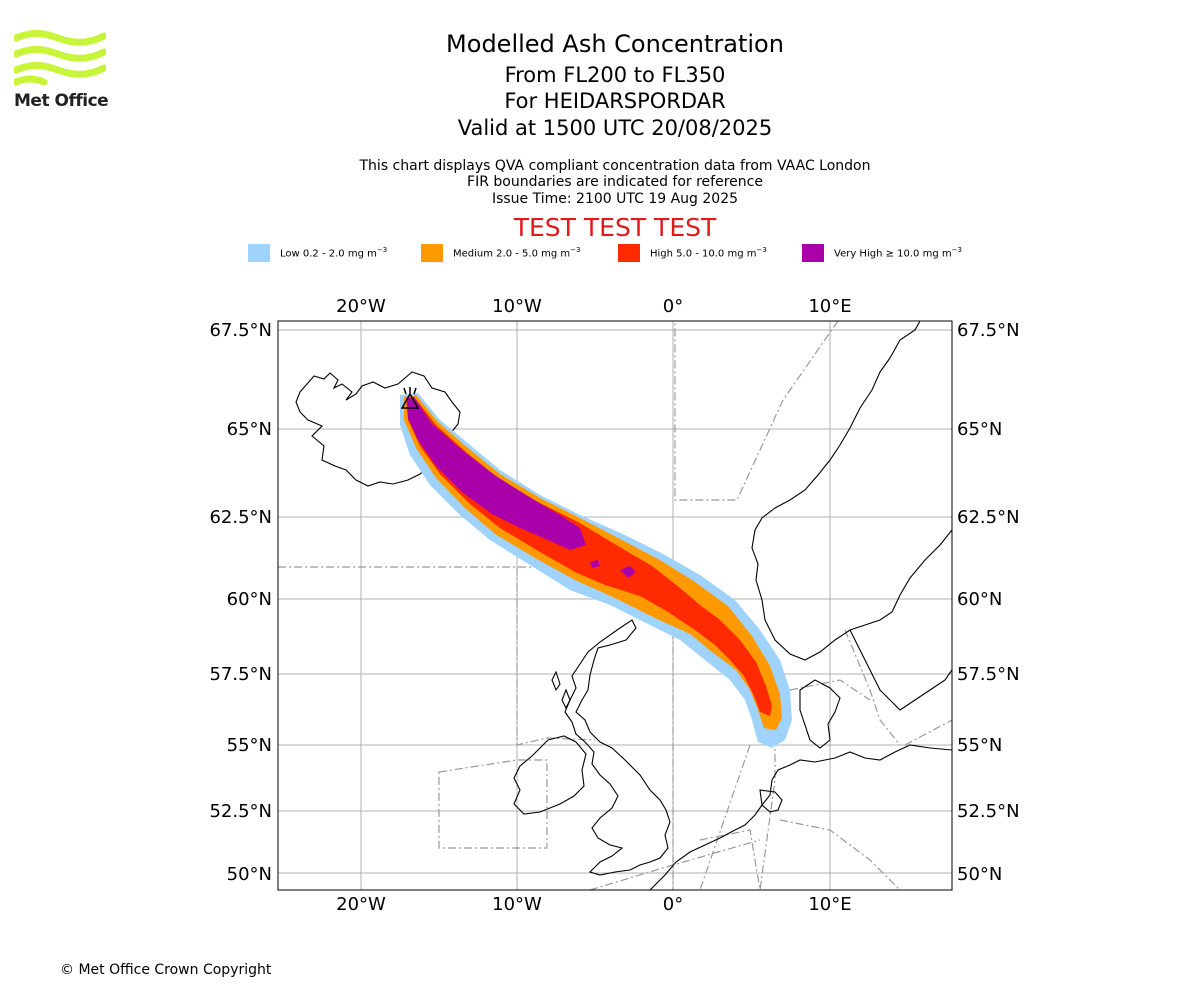  What do you see at coordinates (988, 517) in the screenshot?
I see `lat-label-right: 62.5°N` at bounding box center [988, 517].